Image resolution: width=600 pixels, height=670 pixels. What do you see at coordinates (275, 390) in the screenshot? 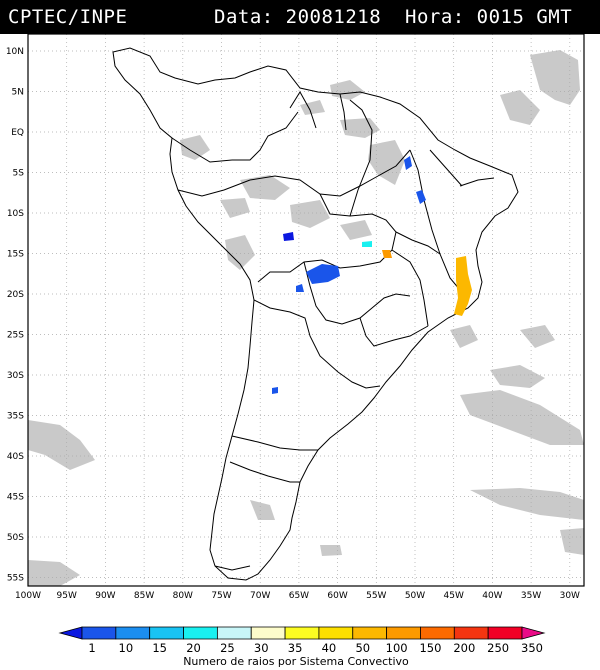
I see `cell-blue-south` at bounding box center [275, 390].